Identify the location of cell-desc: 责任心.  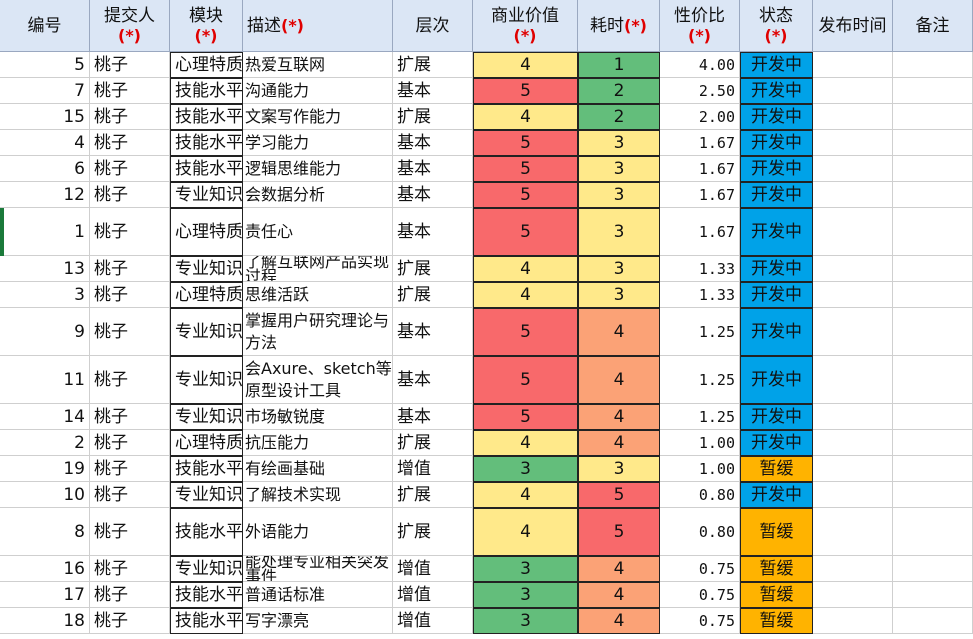
(318, 232).